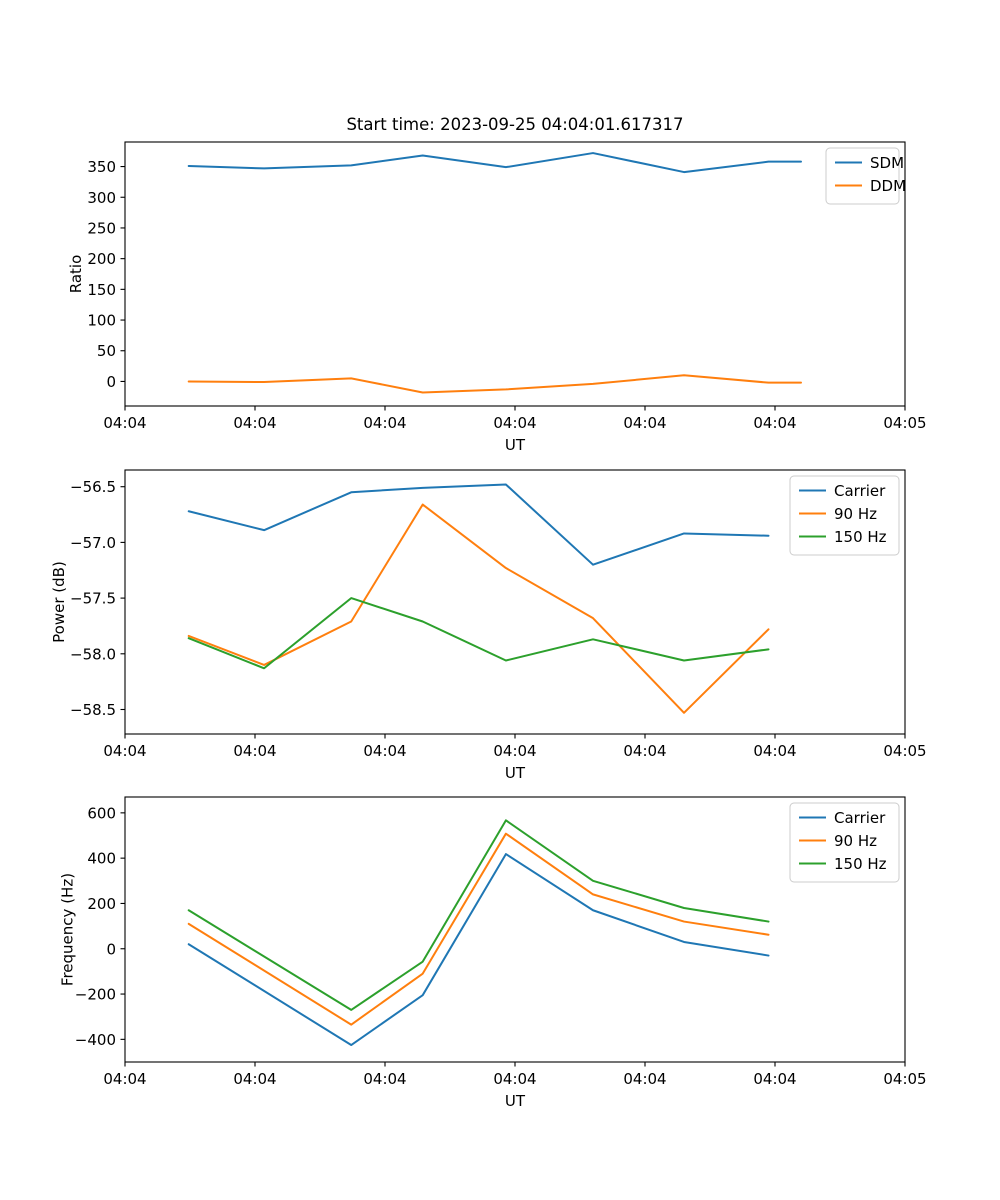 The image size is (1000, 1200). Describe the element at coordinates (101, 859) in the screenshot. I see `y-tick-label: 400` at that location.